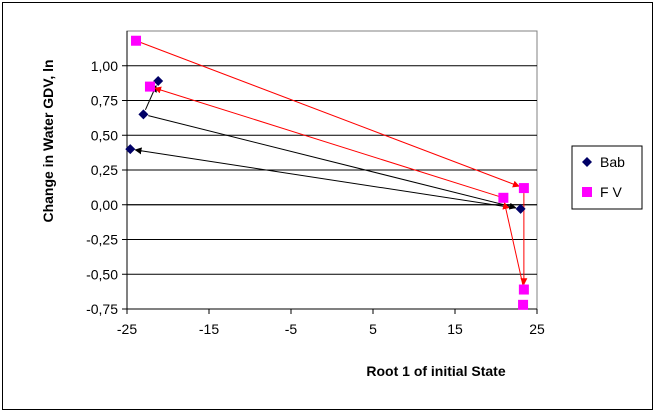 This screenshot has height=414, width=657. Describe the element at coordinates (537, 329) in the screenshot. I see `x-tick-label: 25` at that location.